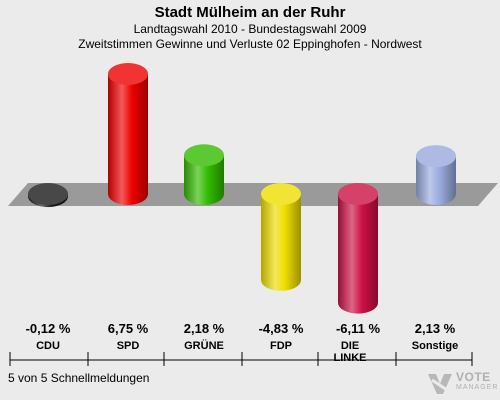  What do you see at coordinates (435, 328) in the screenshot?
I see `value-label-sonstige: 2,13 %` at bounding box center [435, 328].